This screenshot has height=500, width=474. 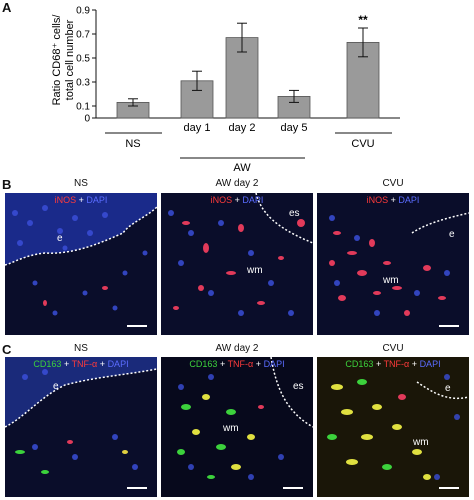 What do you see at coordinates (248, 66) in the screenshot?
I see `bar-series: **` at bounding box center [248, 66].